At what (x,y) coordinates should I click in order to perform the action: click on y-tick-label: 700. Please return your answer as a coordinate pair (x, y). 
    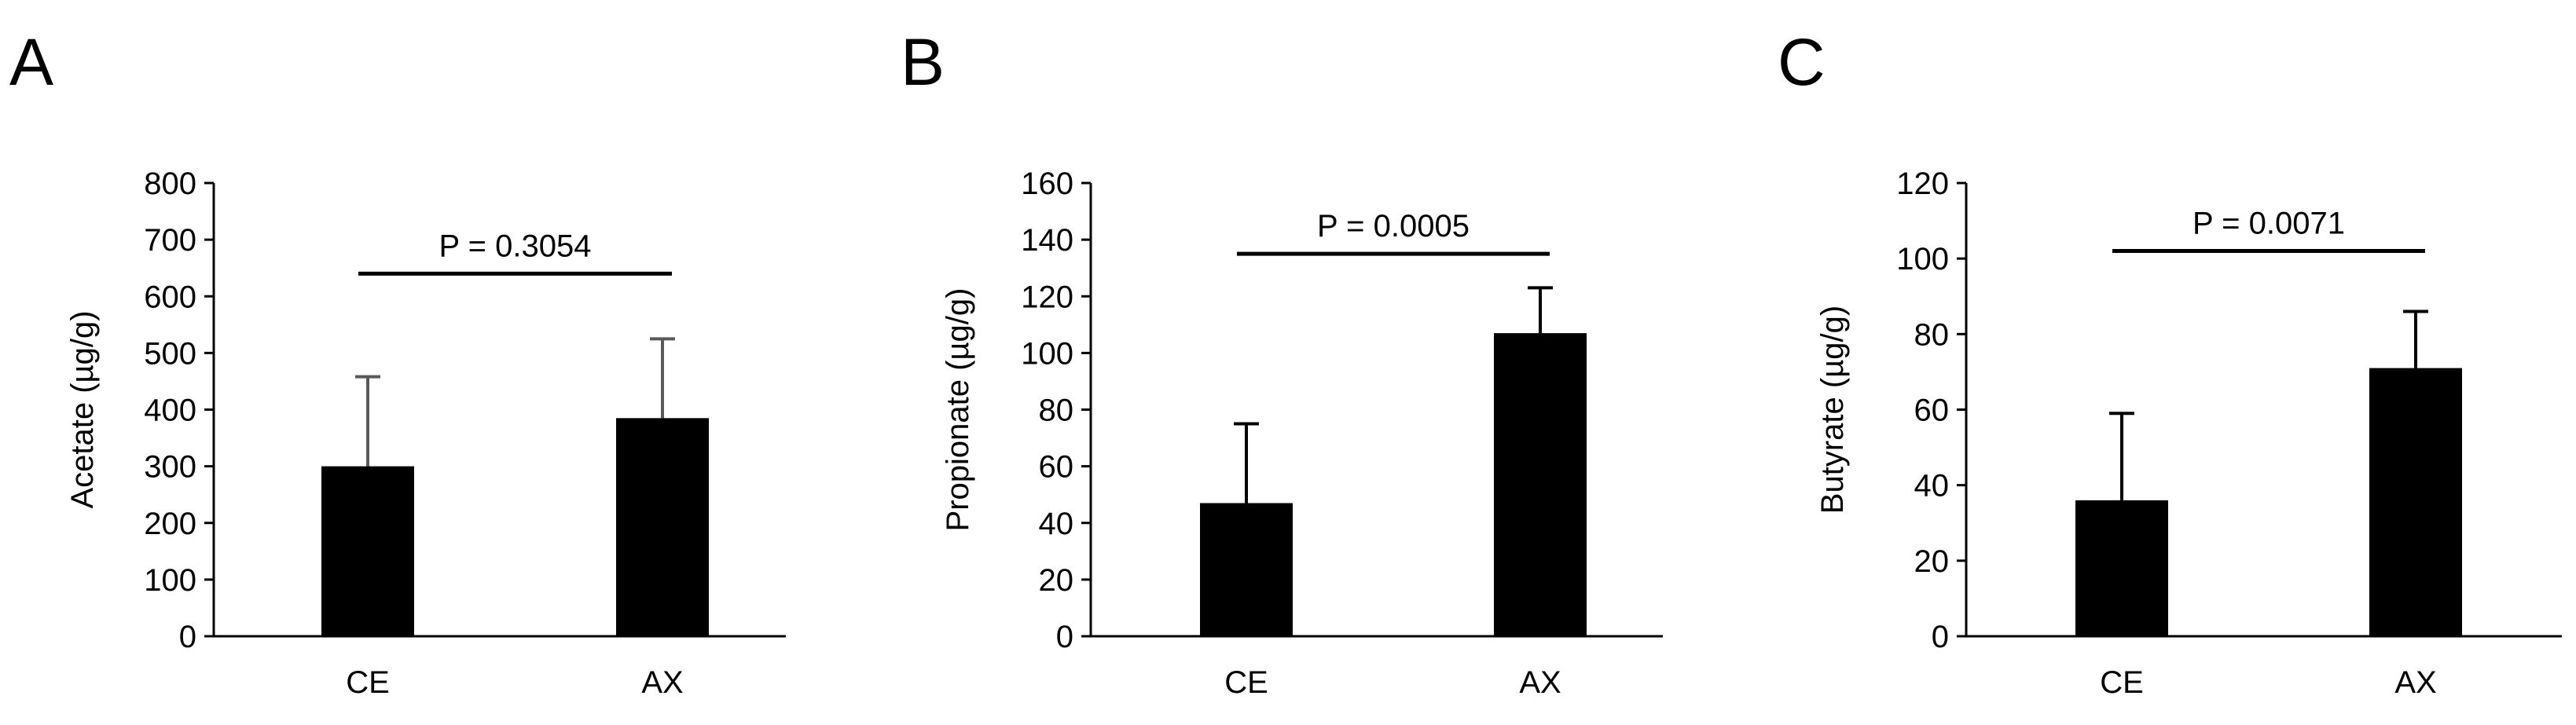
    Looking at the image, I should click on (170, 240).